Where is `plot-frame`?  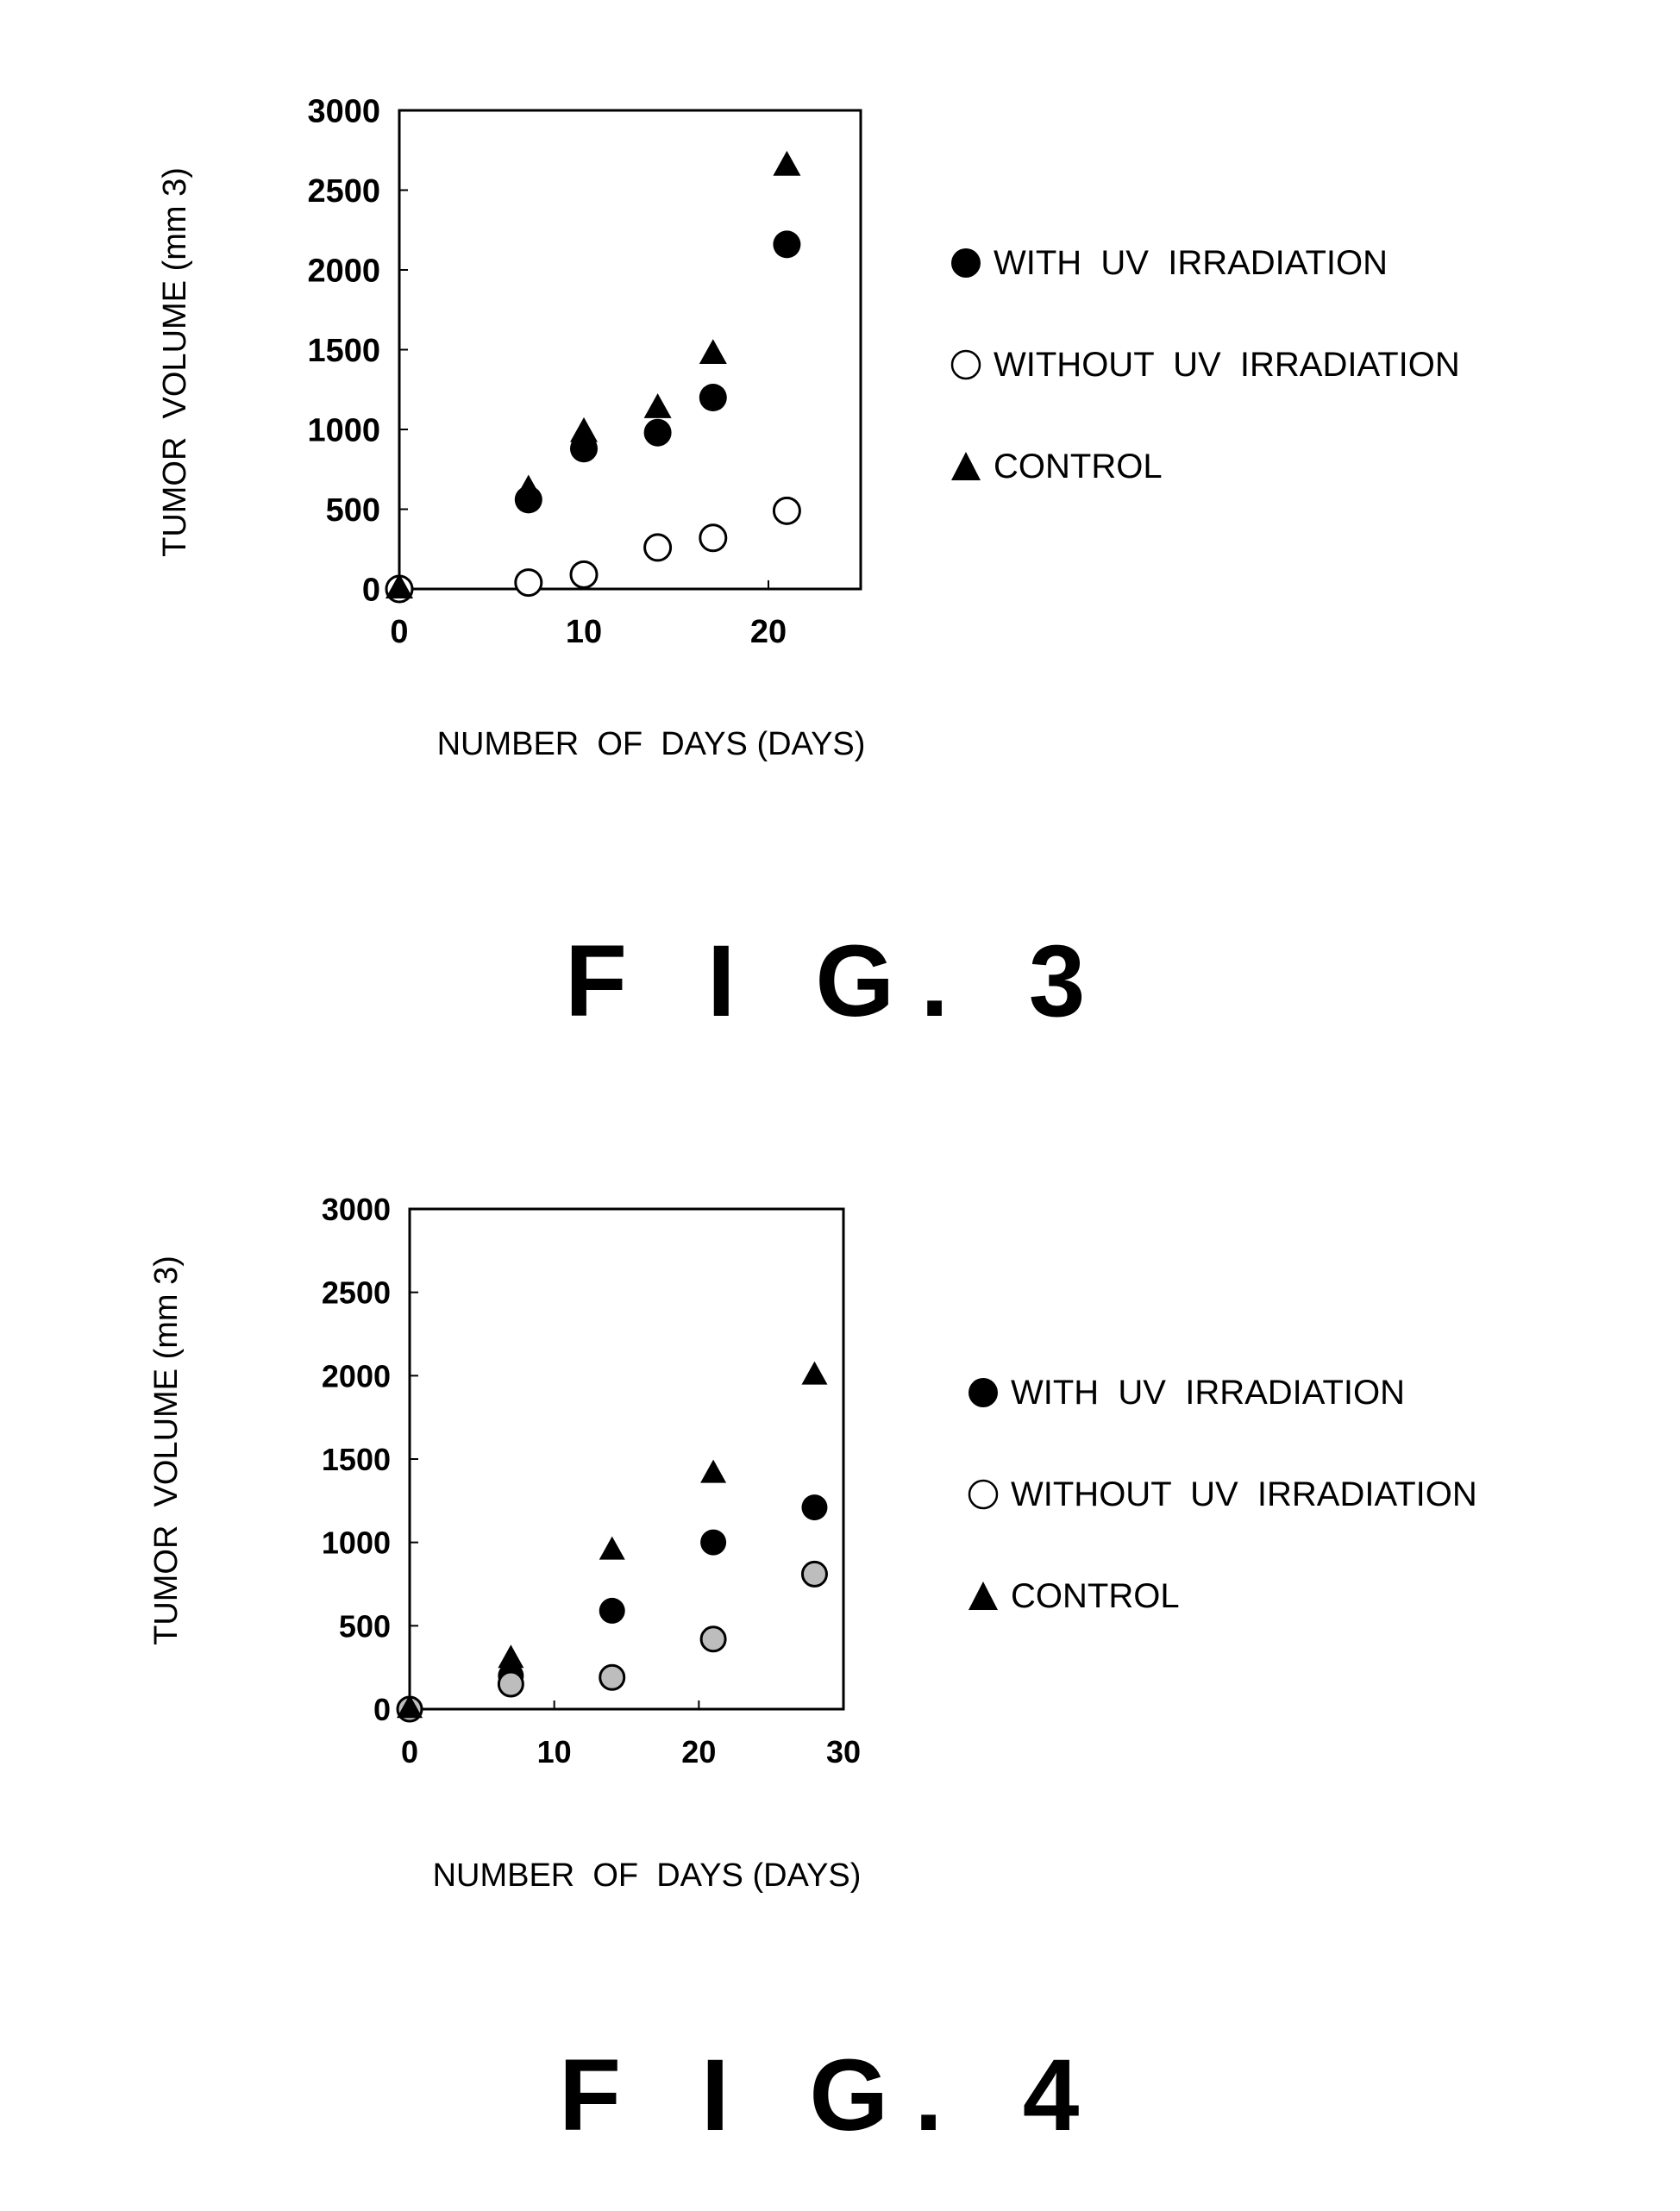
plot-frame is located at coordinates (626, 1459).